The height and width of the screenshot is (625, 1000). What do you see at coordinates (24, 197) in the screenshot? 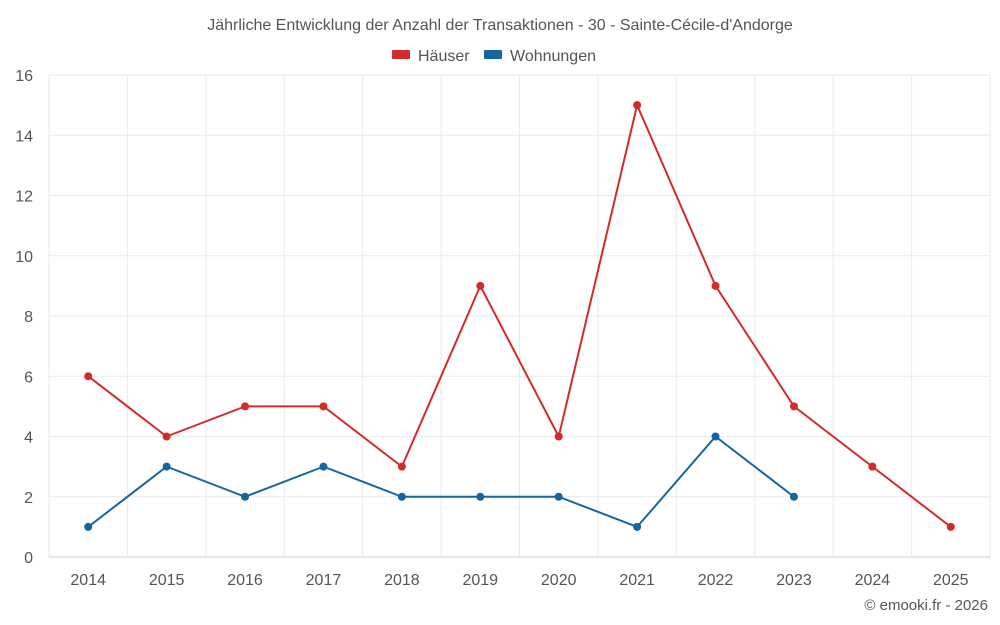
I see `y-tick-label: 12` at bounding box center [24, 197].